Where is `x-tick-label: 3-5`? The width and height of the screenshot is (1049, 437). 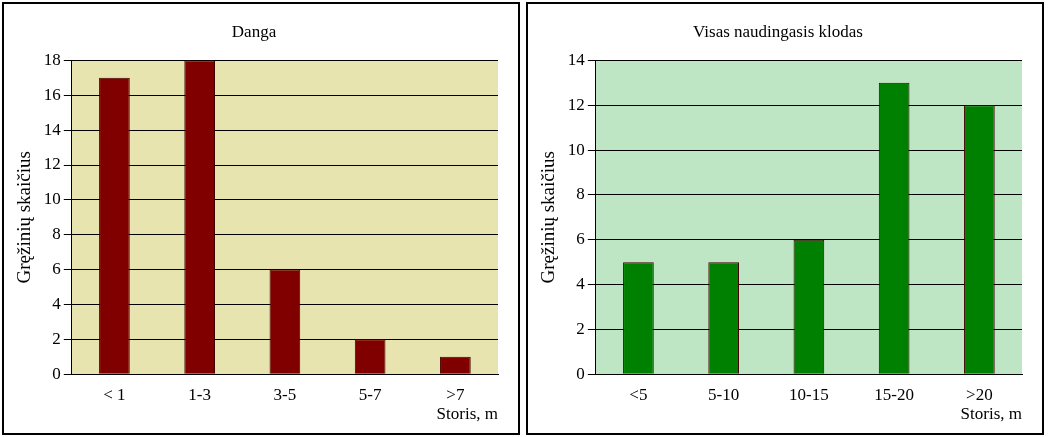
x-tick-label: 3-5 is located at coordinates (285, 394).